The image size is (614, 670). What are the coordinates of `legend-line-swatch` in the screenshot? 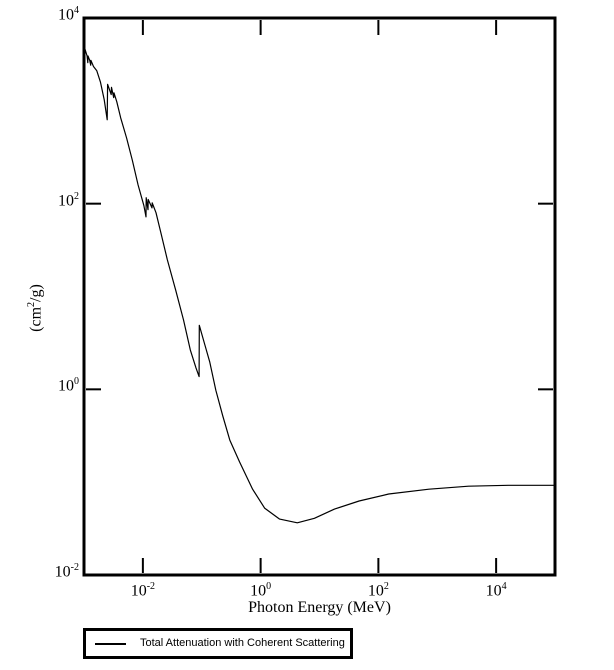 It's located at (110, 643).